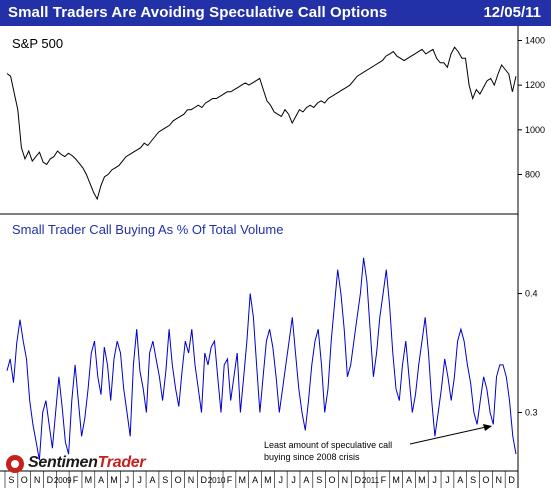  I want to click on logo-text-part2: Trader, so click(121, 462).